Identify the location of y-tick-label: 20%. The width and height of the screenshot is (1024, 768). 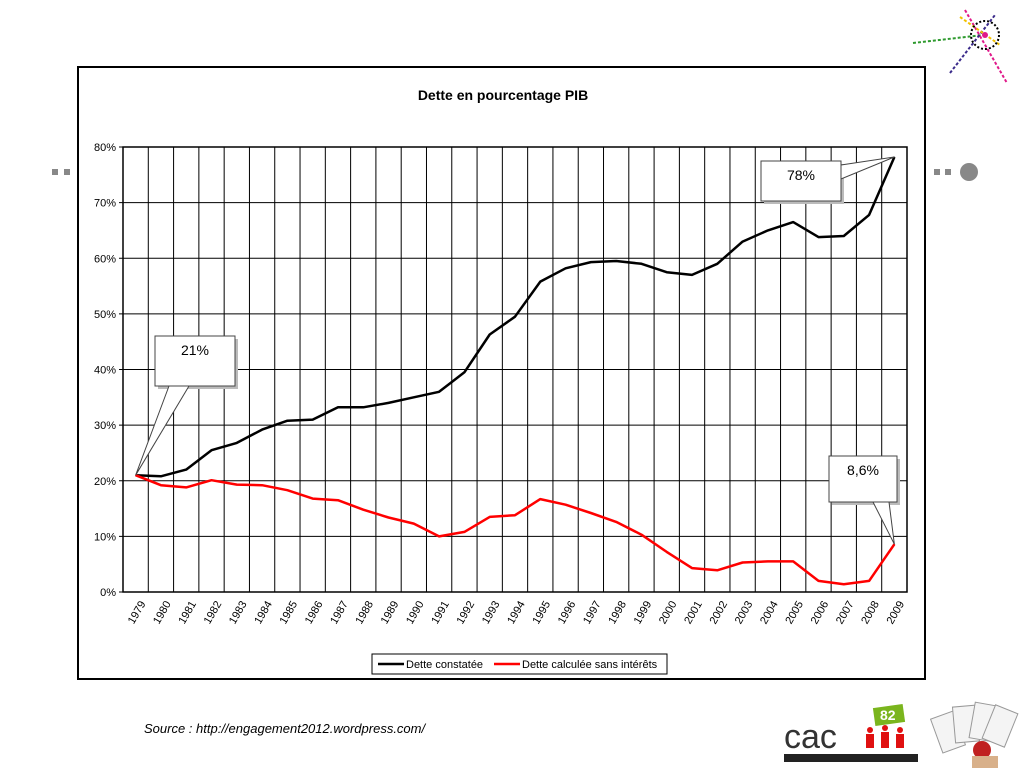
(105, 482).